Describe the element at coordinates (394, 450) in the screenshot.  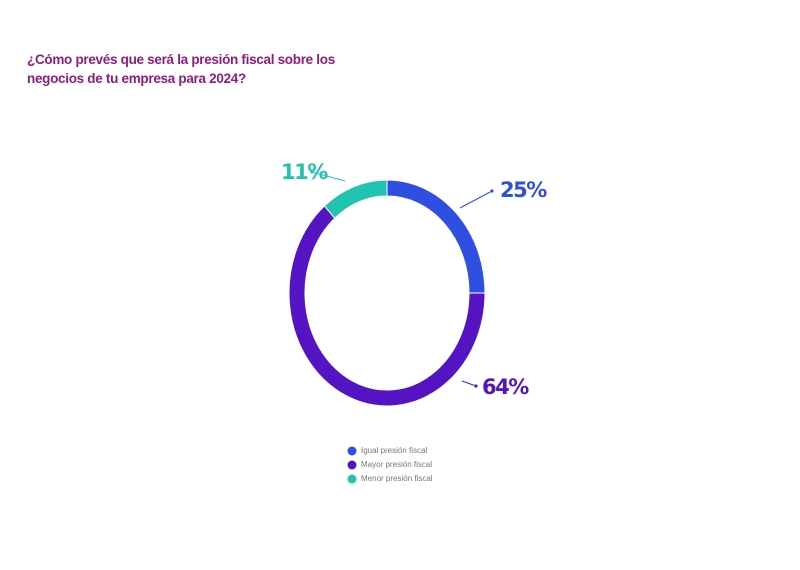
I see `legend-label: Igual presión fiscal` at that location.